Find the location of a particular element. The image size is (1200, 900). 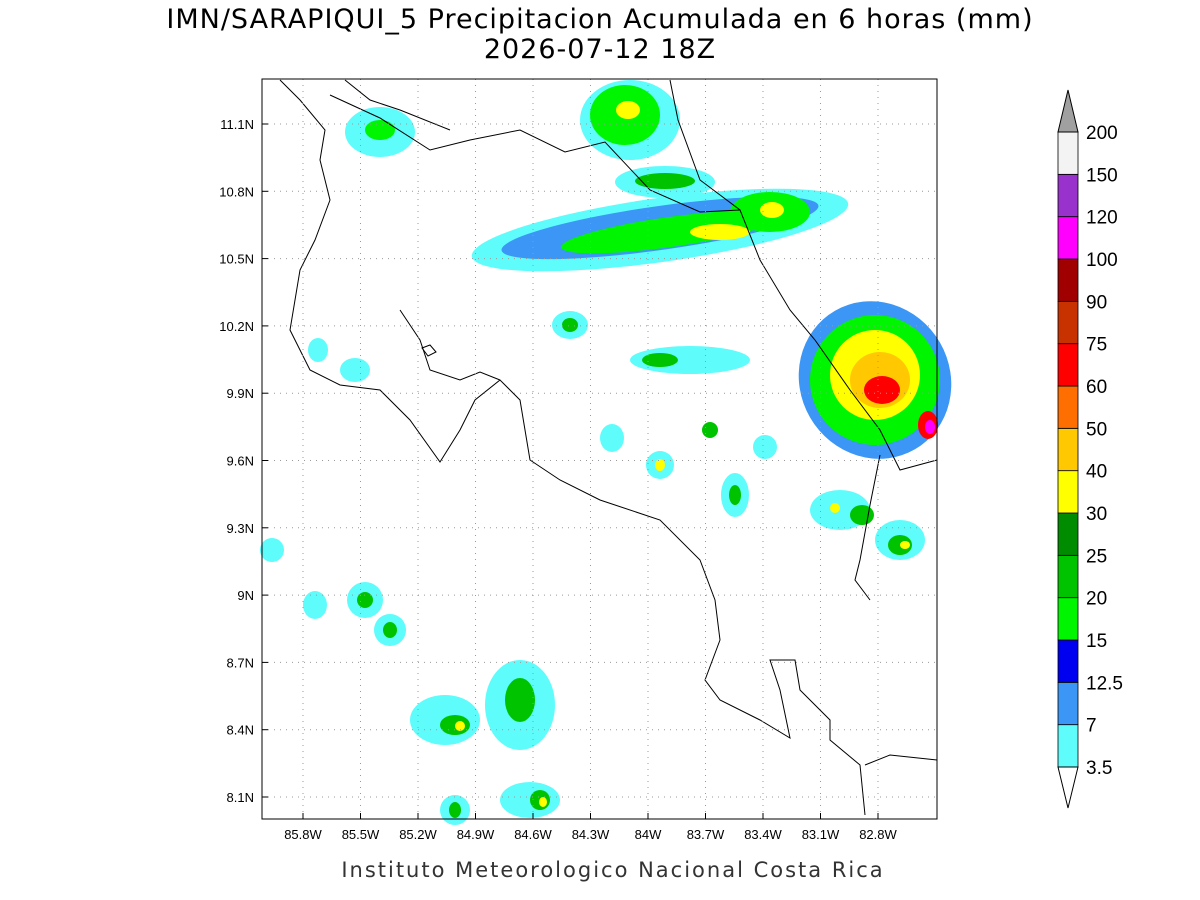

colorbar-label: 25 is located at coordinates (1096, 556).